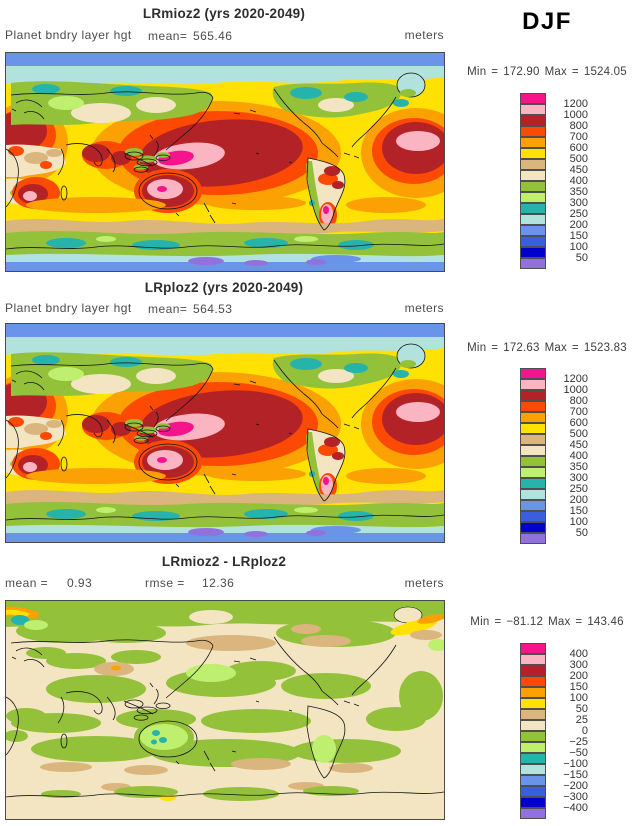 The width and height of the screenshot is (644, 826). I want to click on colorbar-tick-label: −150, so click(575, 775).